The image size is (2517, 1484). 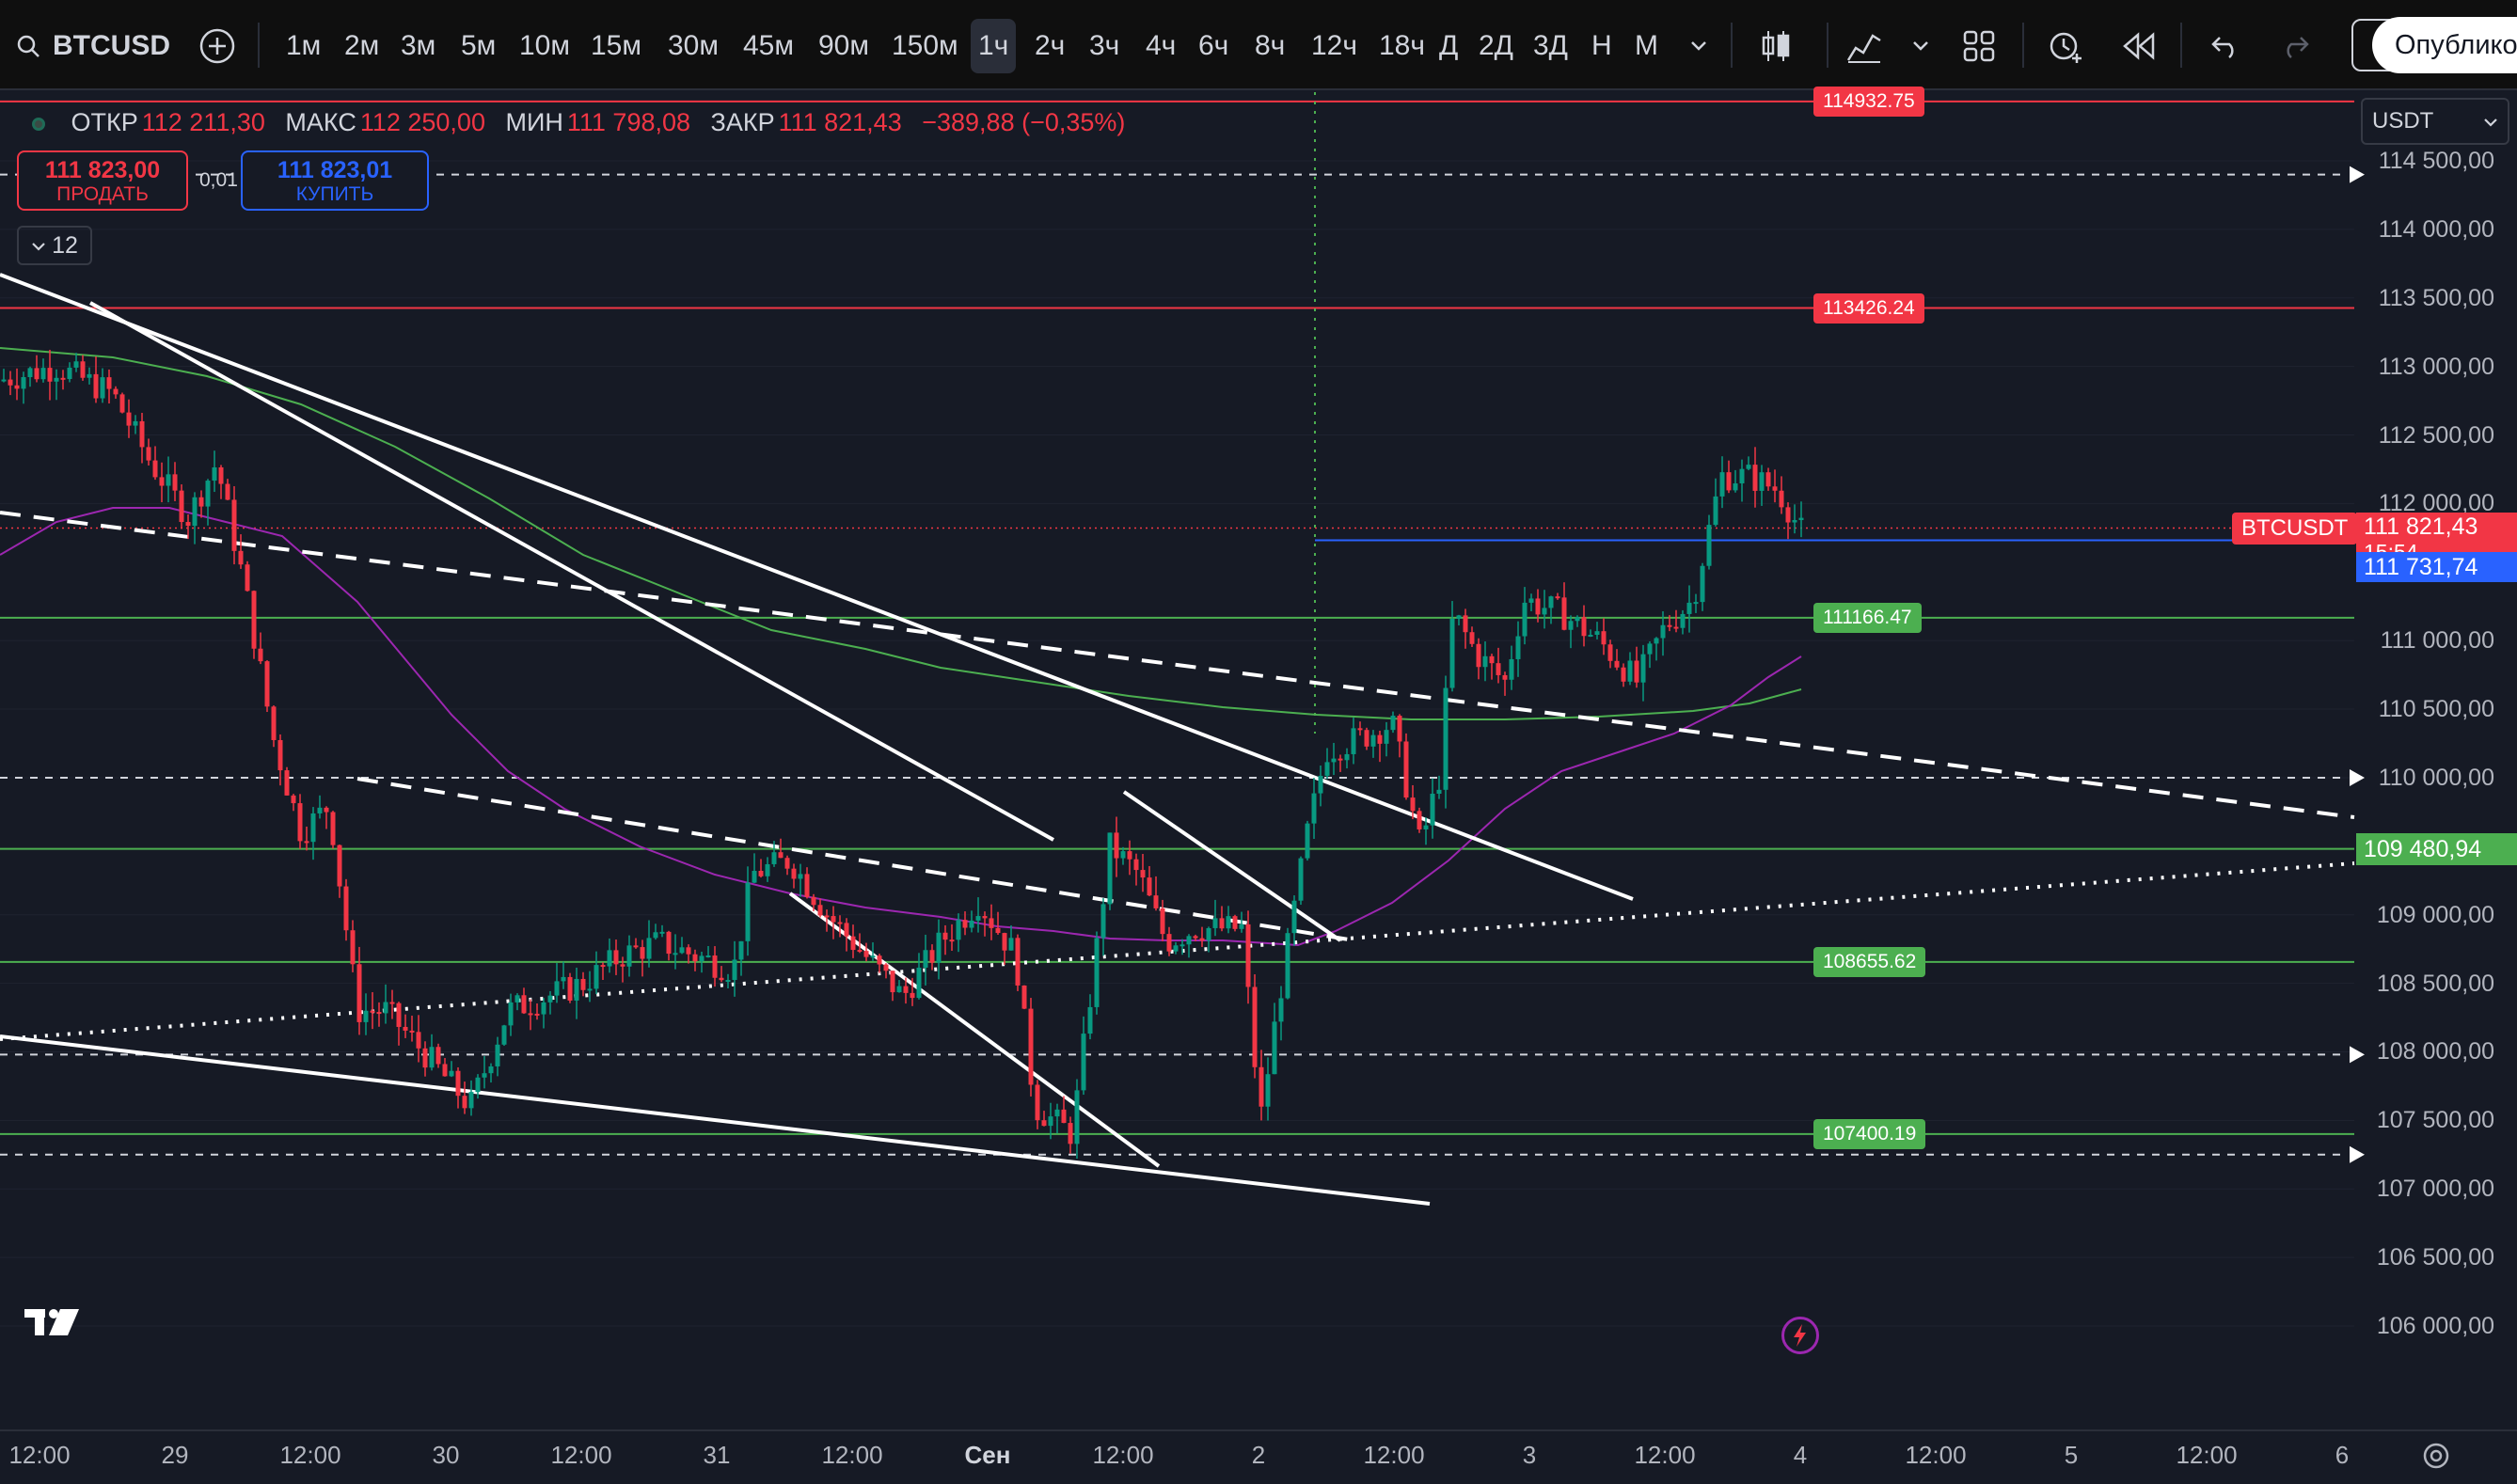 I want to click on interval-12ч: 12ч, so click(x=1334, y=45).